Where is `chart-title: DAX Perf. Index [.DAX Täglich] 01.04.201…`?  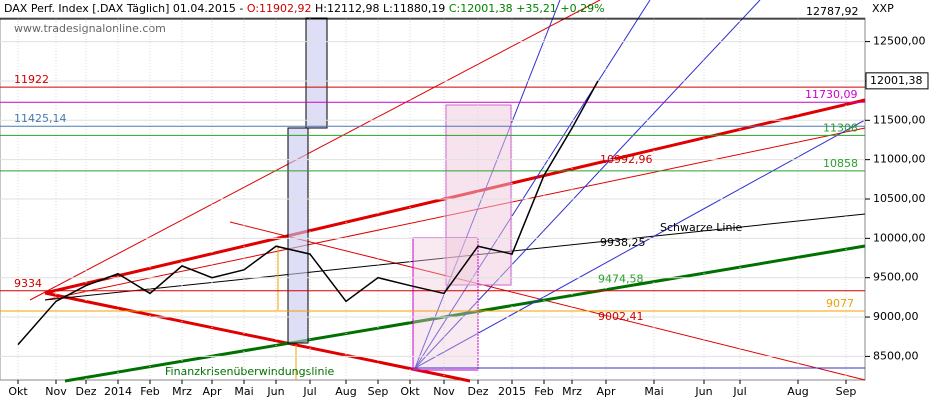 chart-title: DAX Perf. Index [.DAX Täglich] 01.04.201… is located at coordinates (304, 8).